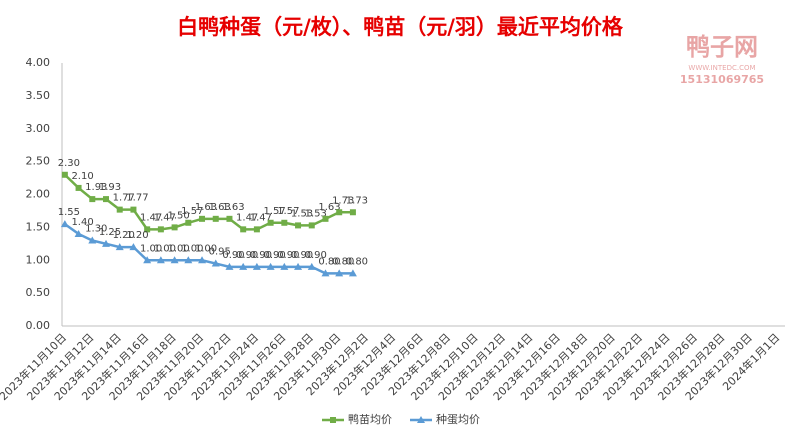  What do you see at coordinates (110, 232) in the screenshot?
I see `data-label: 1.25` at bounding box center [110, 232].